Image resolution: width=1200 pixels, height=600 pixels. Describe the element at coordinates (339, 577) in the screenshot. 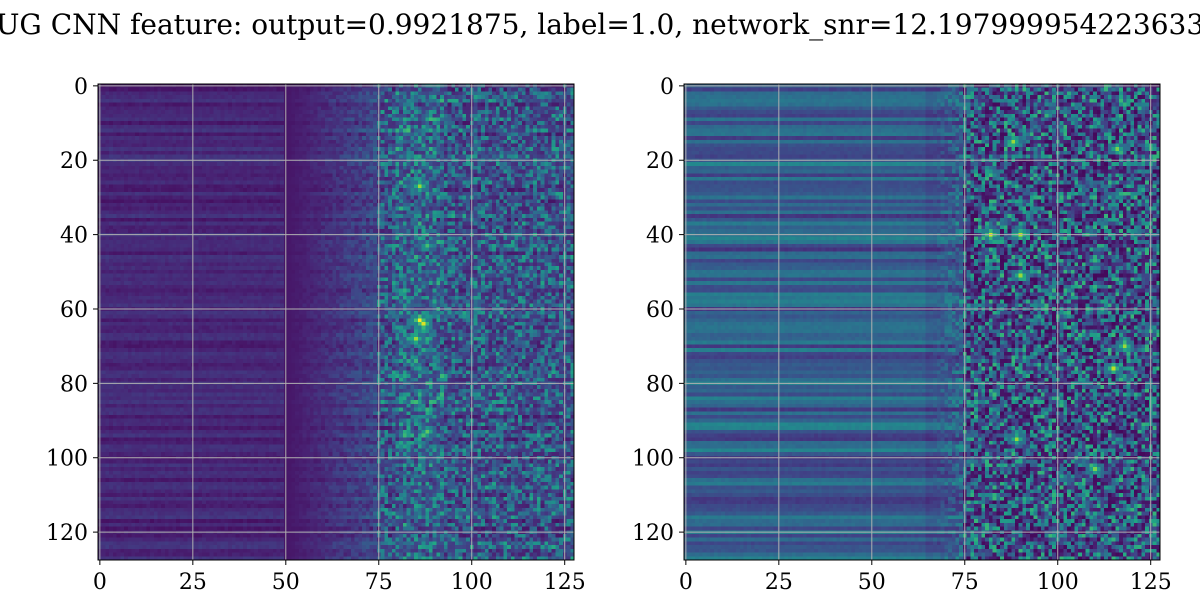

I see `heatmap-left-x-axis: 0 25 50 75 100 125` at that location.